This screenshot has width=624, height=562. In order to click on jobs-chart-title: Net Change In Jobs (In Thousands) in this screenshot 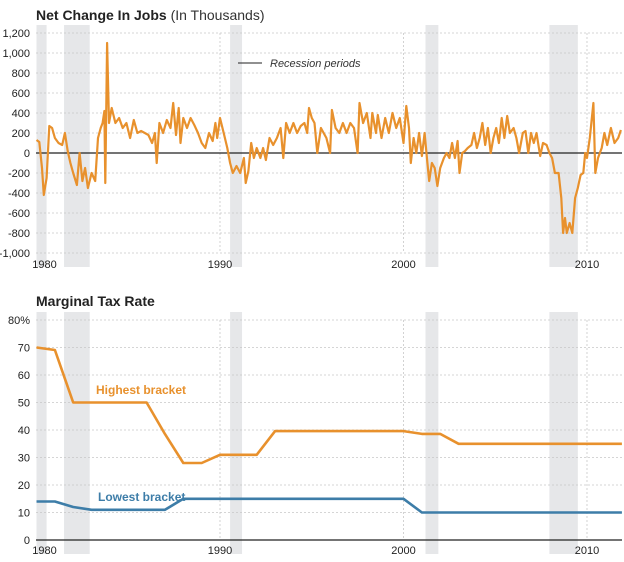, I will do `click(150, 15)`.